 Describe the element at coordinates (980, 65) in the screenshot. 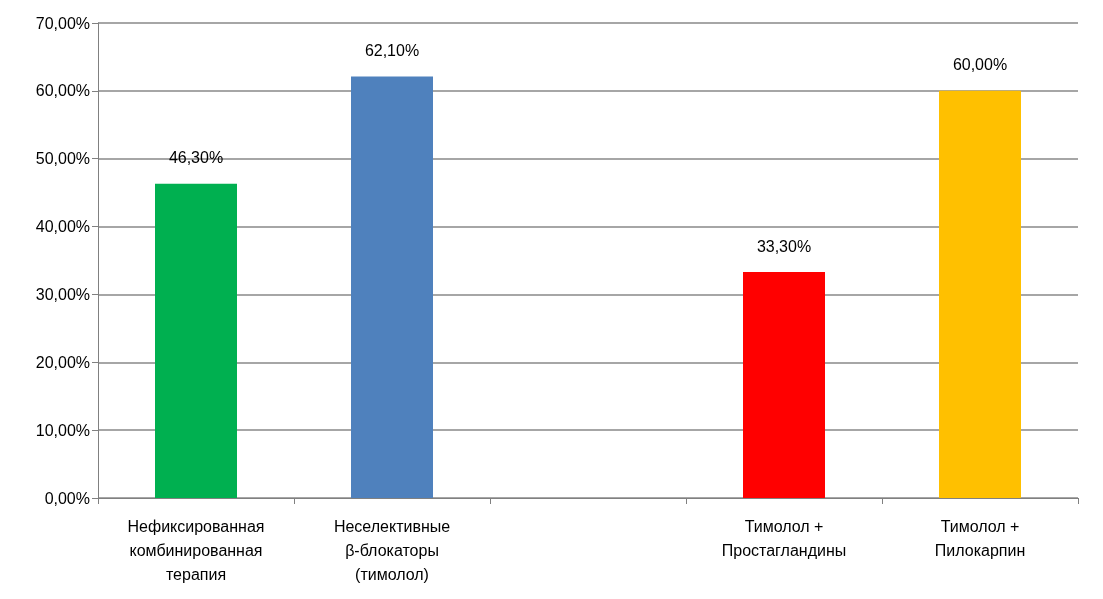

I see `data-label: 60,00%` at that location.